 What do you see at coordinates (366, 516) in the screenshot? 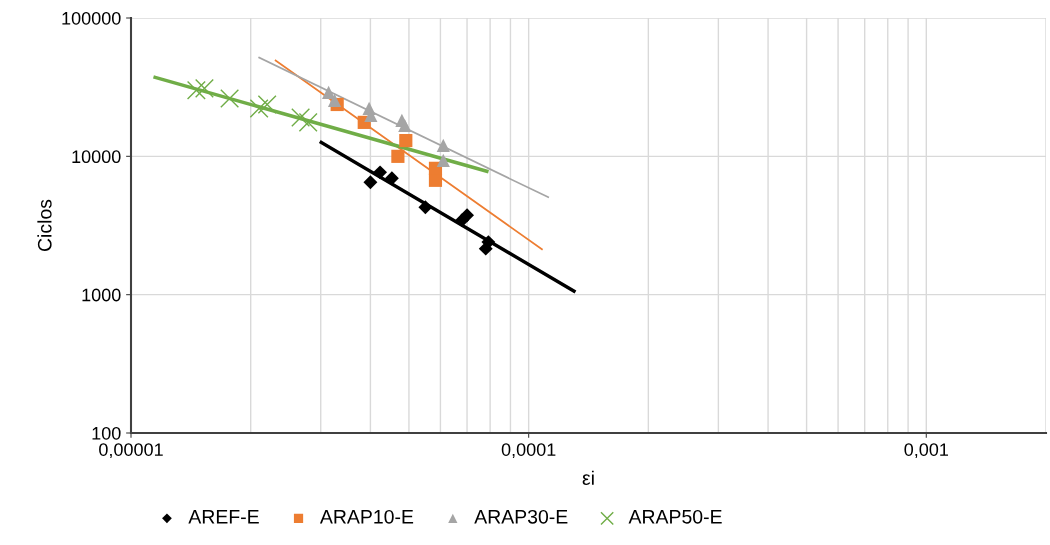
I see `legend-label: ARAP10-E` at bounding box center [366, 516].